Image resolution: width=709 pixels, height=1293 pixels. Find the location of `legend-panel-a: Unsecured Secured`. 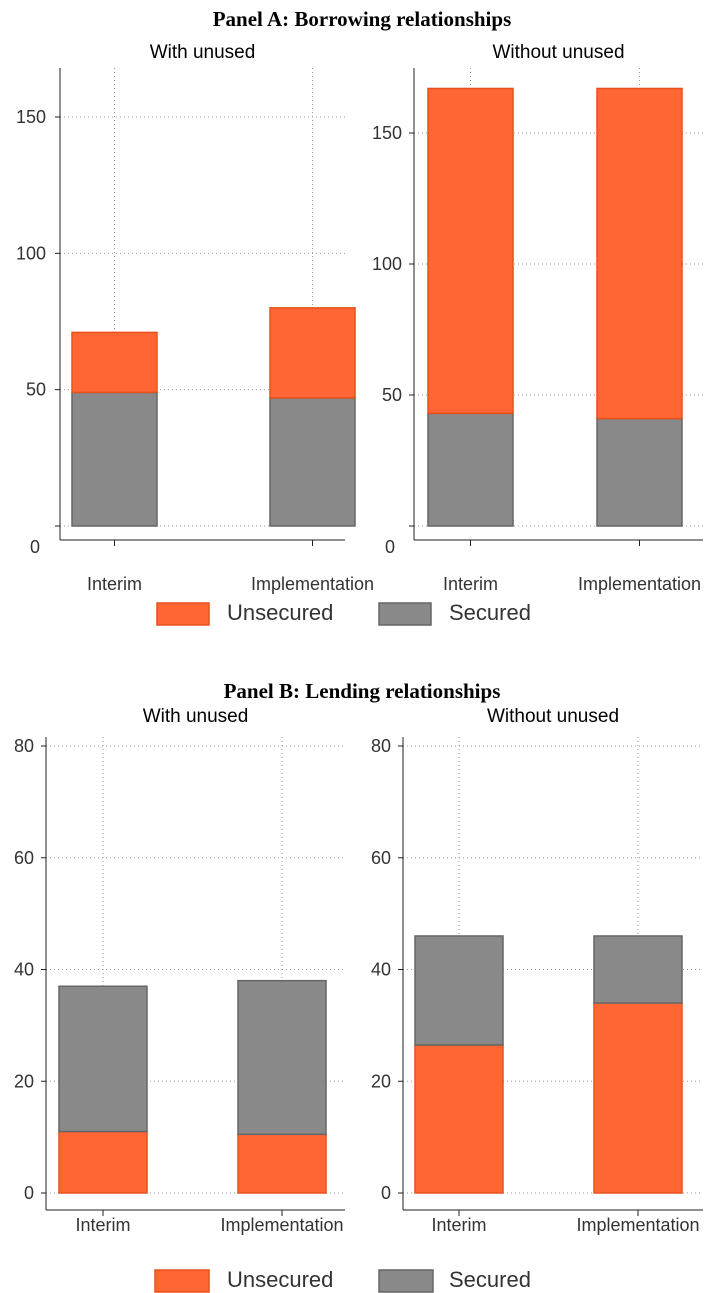

legend-panel-a: Unsecured Secured is located at coordinates (343, 613).